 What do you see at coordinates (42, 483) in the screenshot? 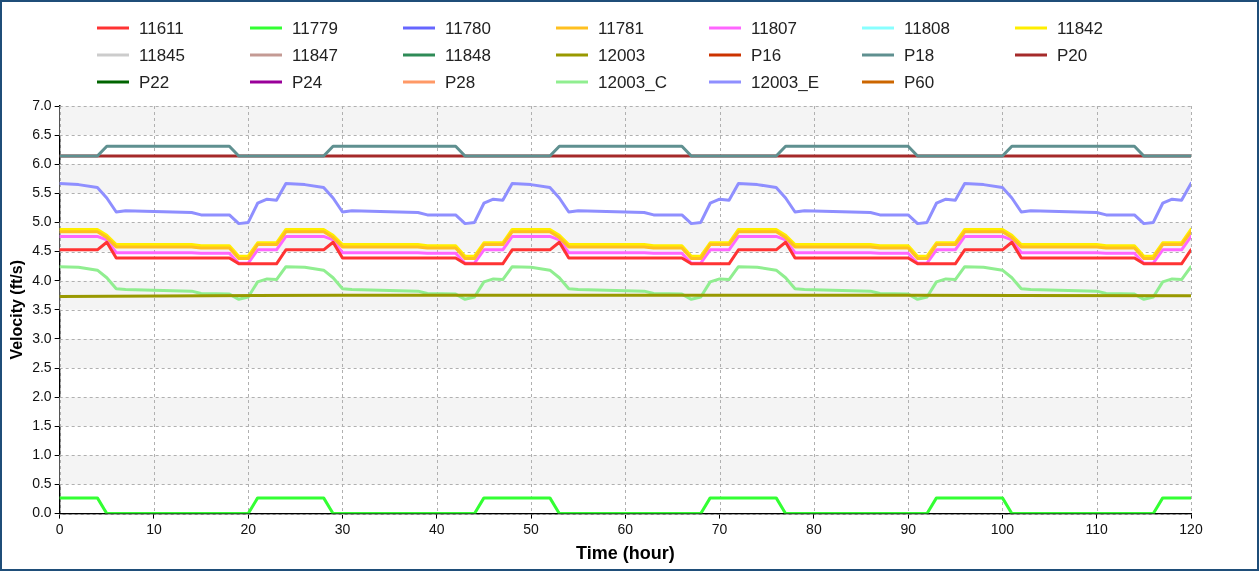
I see `y-tick-label: 0.5` at bounding box center [42, 483].